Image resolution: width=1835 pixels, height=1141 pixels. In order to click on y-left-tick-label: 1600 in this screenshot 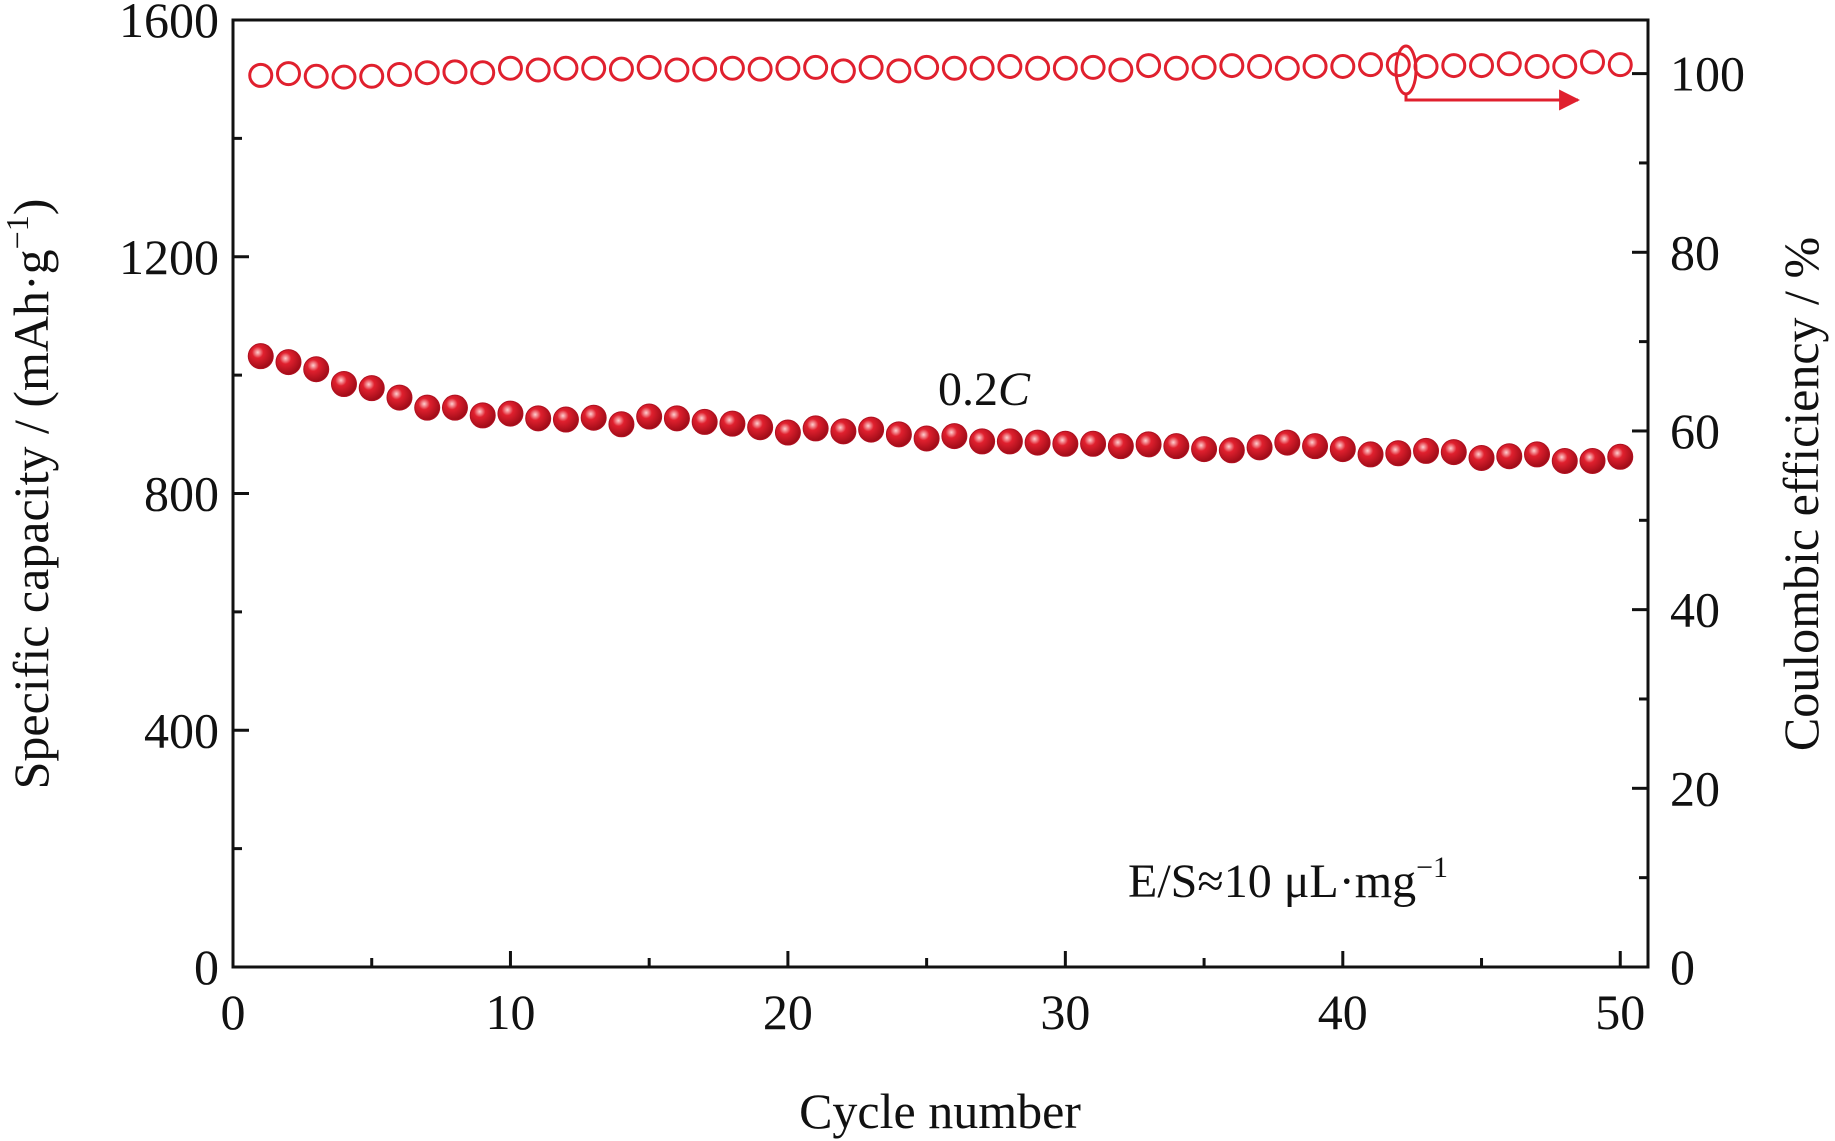, I will do `click(169, 24)`.